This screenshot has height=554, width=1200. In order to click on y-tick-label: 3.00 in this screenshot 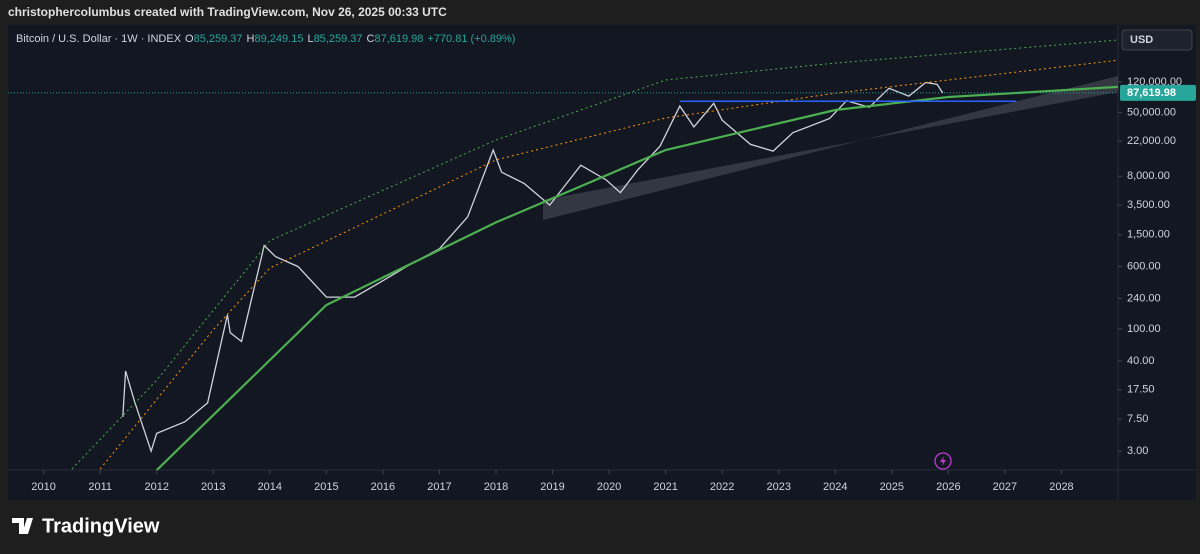, I will do `click(1137, 451)`.